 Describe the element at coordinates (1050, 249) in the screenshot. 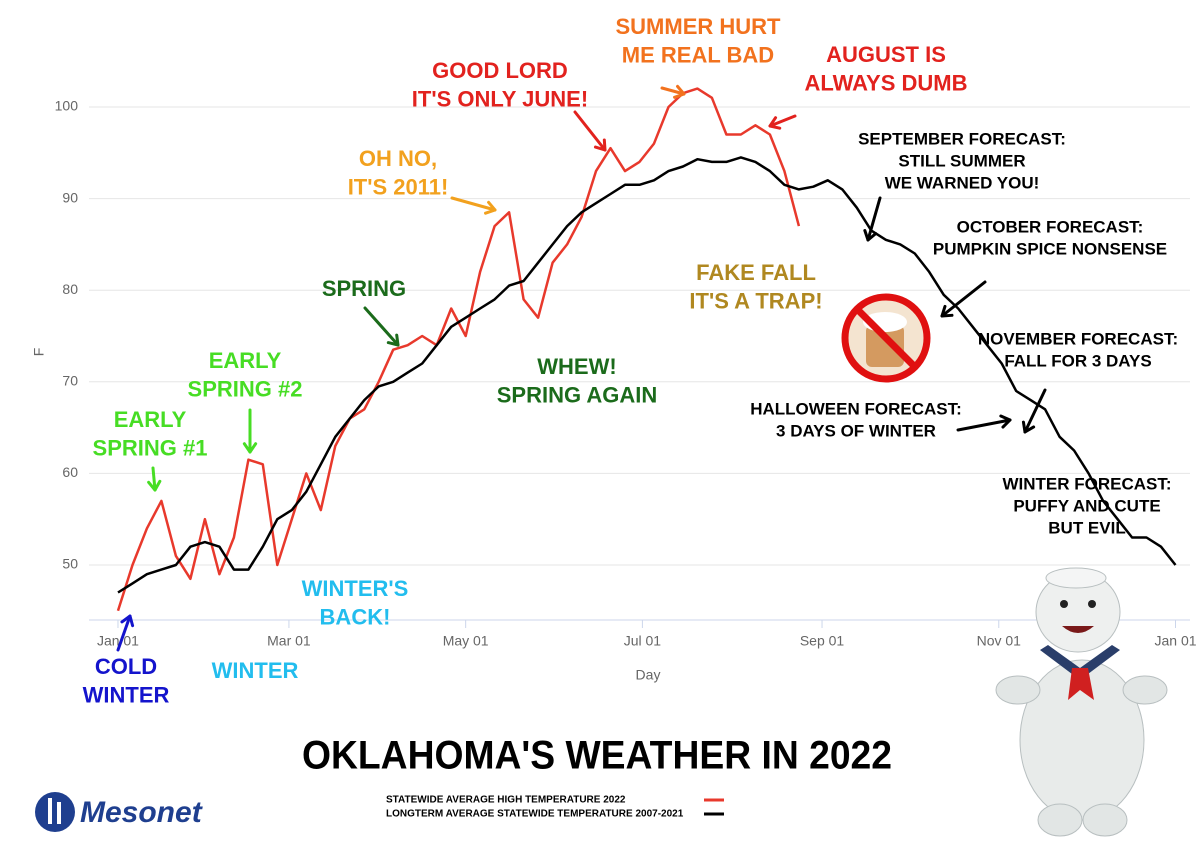

I see `annotation: PUMPKIN SPICE NONSENSE` at that location.